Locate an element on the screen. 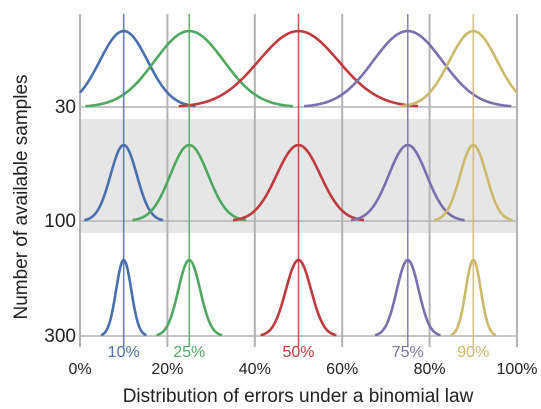  x-tick-label: 60% is located at coordinates (342, 369).